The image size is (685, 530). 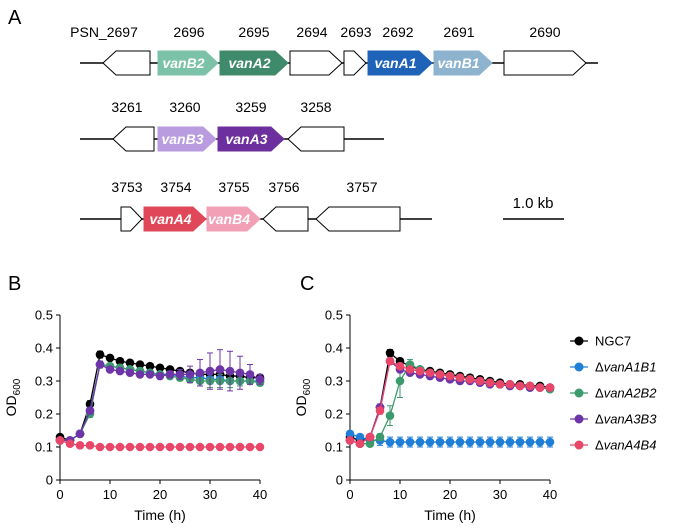 I want to click on y-axis-title: OD600, so click(x=303, y=397).